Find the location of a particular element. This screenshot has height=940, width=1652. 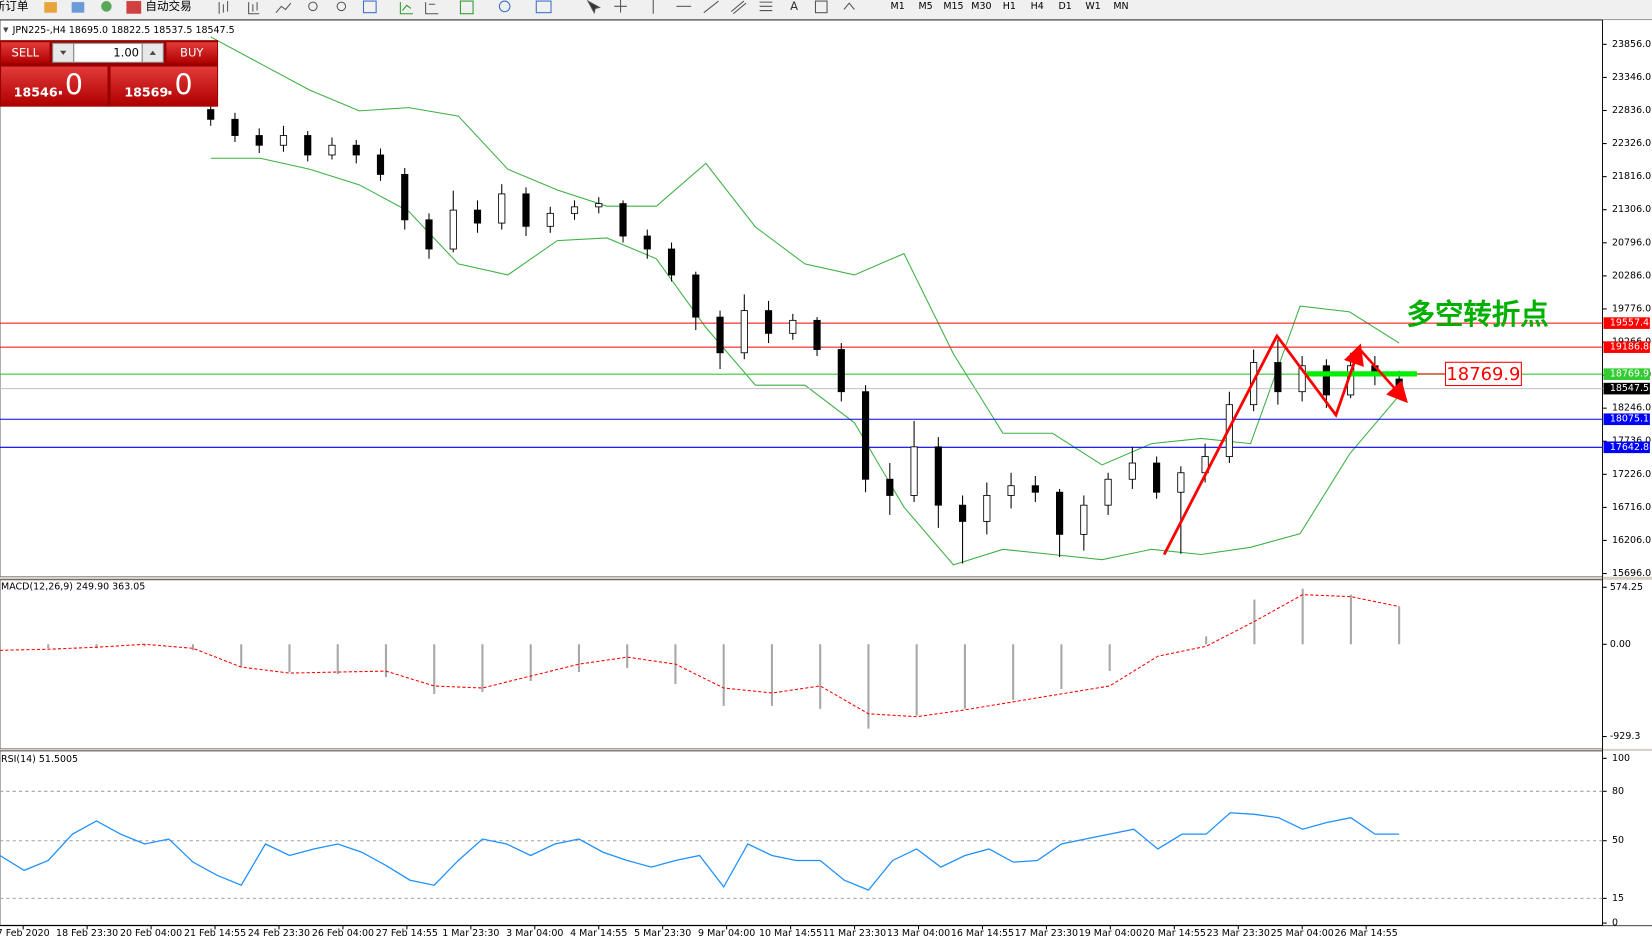

rsi-line is located at coordinates (700, 851).